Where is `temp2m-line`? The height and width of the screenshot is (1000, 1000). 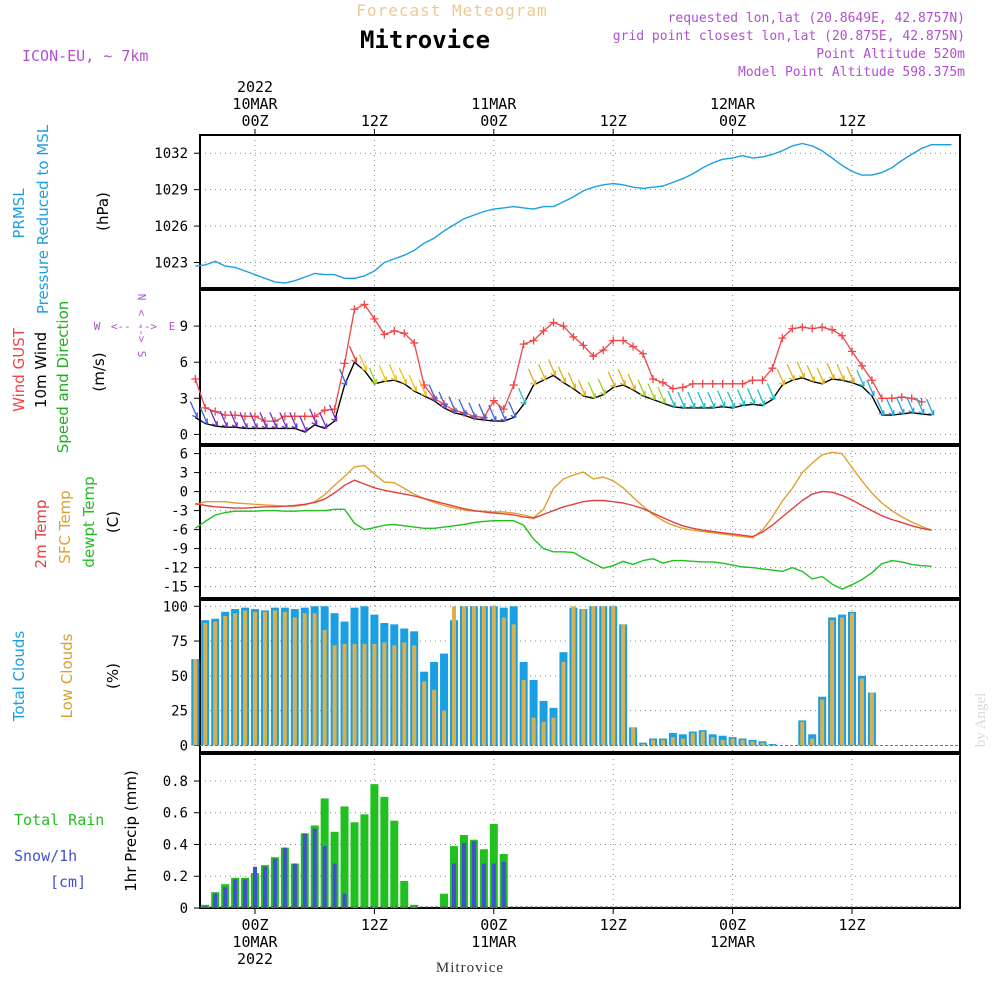
temp2m-line is located at coordinates (563, 508).